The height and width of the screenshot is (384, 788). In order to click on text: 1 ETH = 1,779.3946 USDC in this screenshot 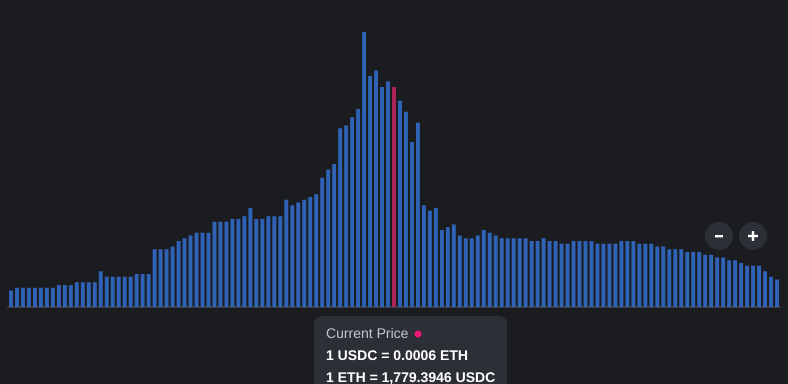, I will do `click(411, 376)`.